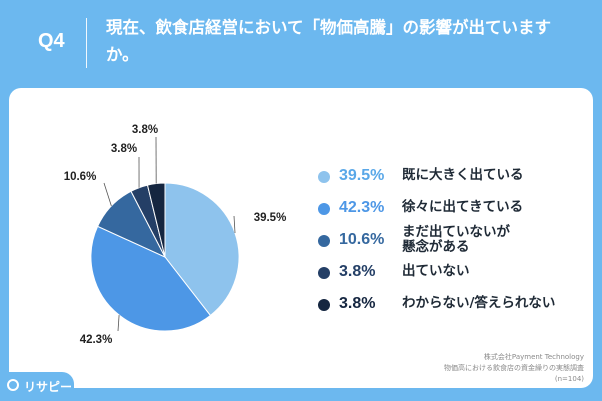 This screenshot has width=602, height=401. I want to click on question-number: Q4, so click(51, 41).